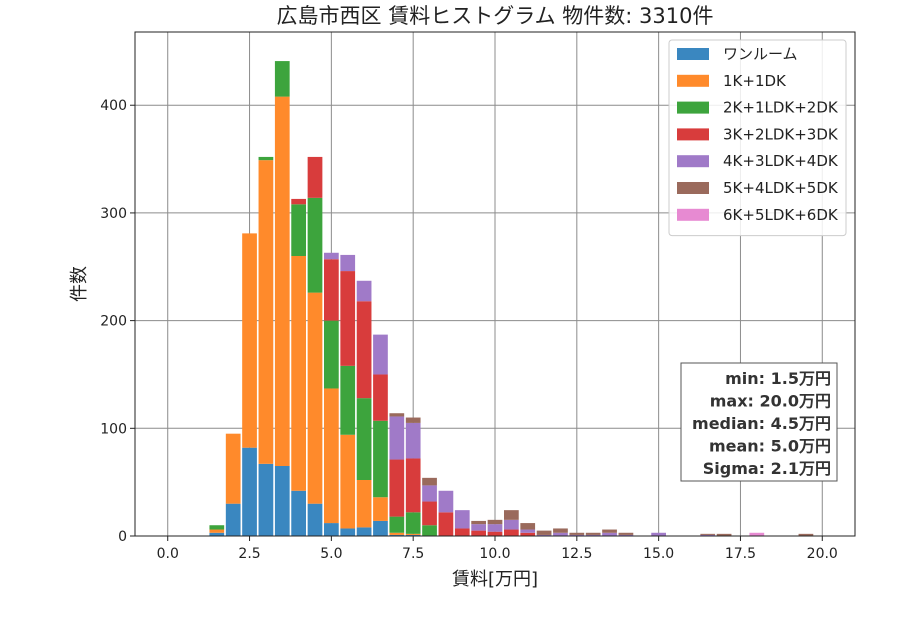 The image size is (900, 630). Describe the element at coordinates (760, 54) in the screenshot. I see `legend-label: ワンルーム` at that location.